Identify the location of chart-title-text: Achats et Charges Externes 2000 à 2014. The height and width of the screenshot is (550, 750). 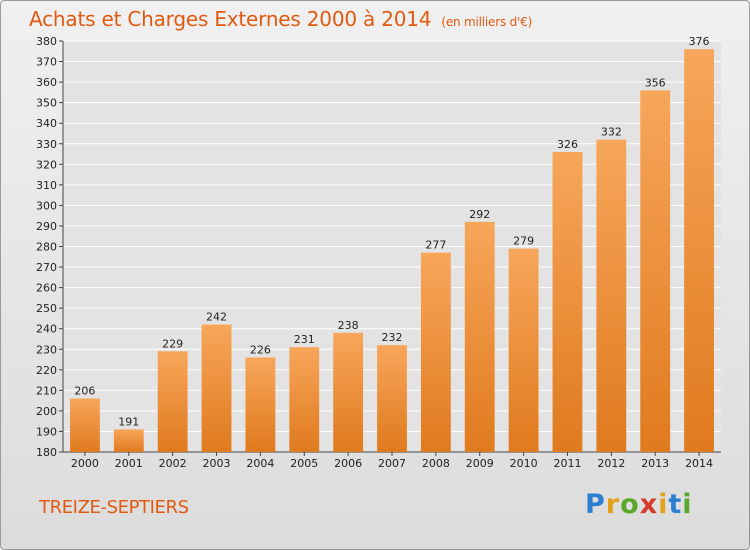
(230, 19).